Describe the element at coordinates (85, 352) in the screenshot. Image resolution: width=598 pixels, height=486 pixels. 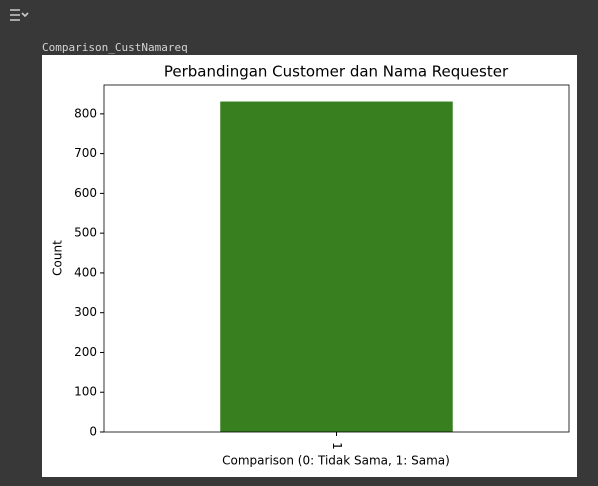
I see `y-tick-label: 200` at that location.